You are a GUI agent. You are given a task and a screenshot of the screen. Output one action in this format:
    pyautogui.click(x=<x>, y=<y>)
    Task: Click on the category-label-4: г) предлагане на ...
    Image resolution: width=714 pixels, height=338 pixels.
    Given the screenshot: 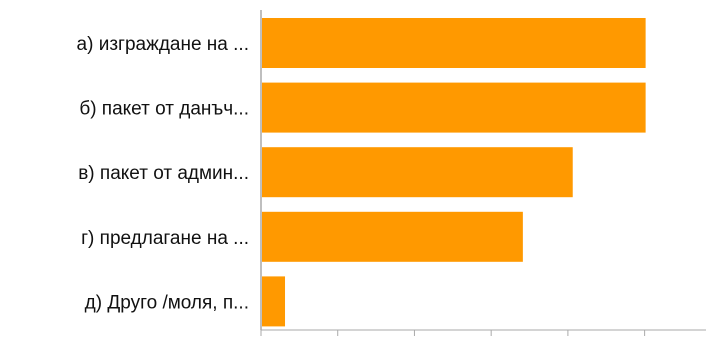 What is the action you would take?
    pyautogui.click(x=165, y=238)
    